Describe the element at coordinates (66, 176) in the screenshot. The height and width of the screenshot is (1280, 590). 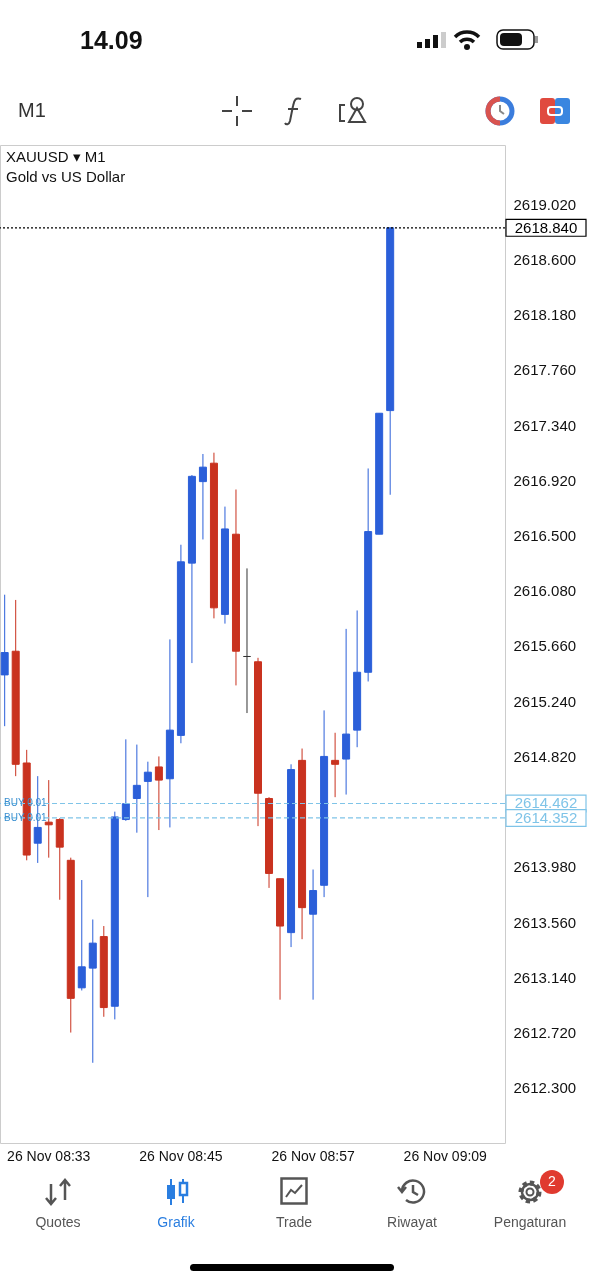
I see `text: Gold vs US Dollar` at that location.